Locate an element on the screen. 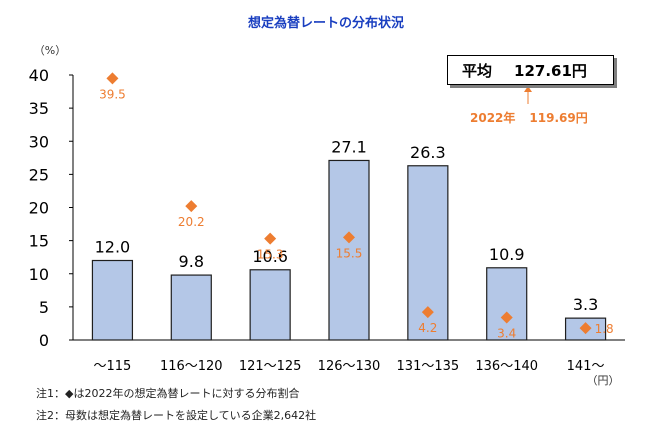  y-tick-label: 25 is located at coordinates (39, 174).